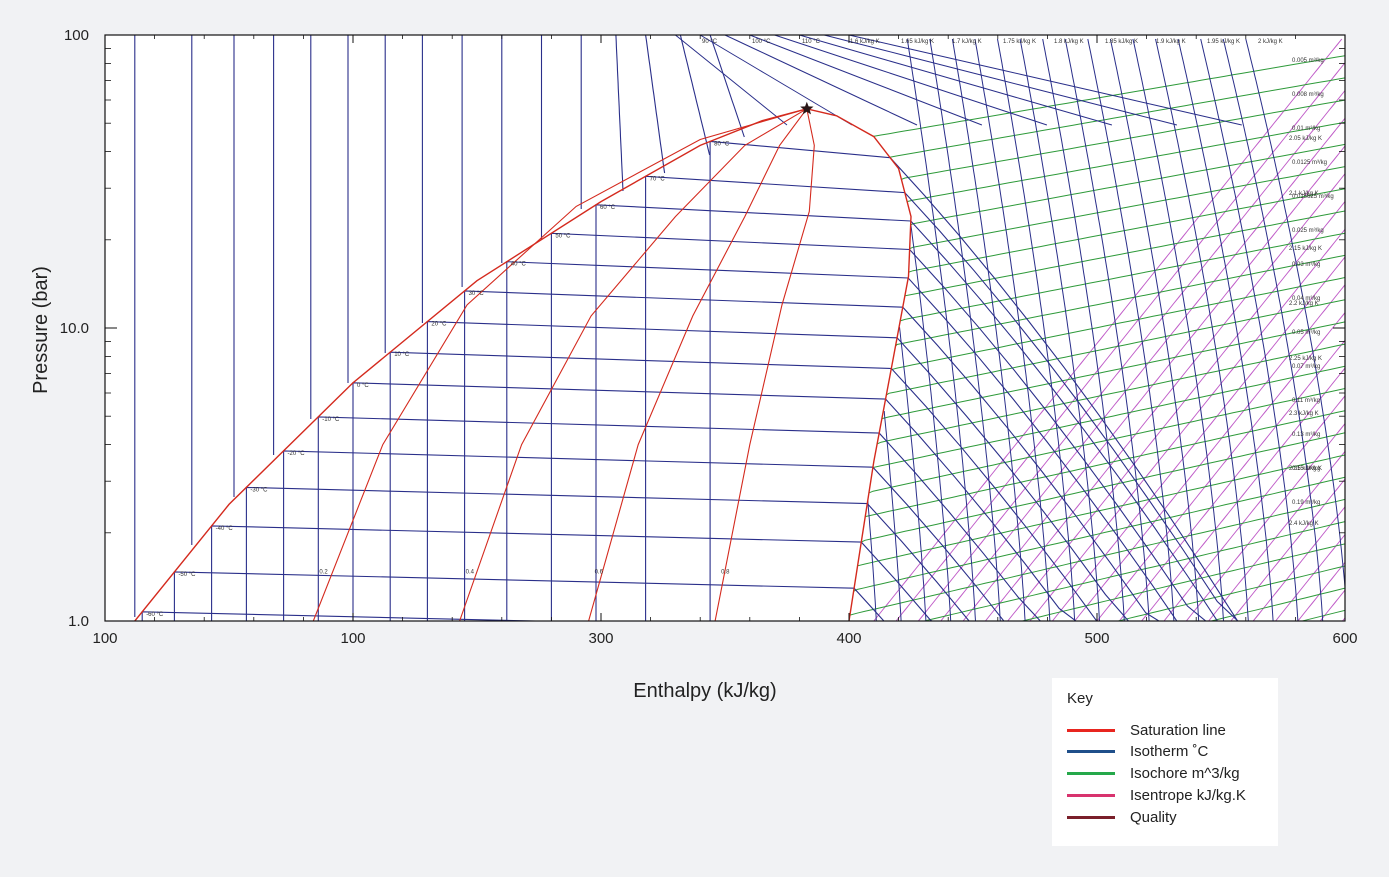  What do you see at coordinates (1308, 95) in the screenshot?
I see `isochore-label: 0.008 m³/kg` at bounding box center [1308, 95].